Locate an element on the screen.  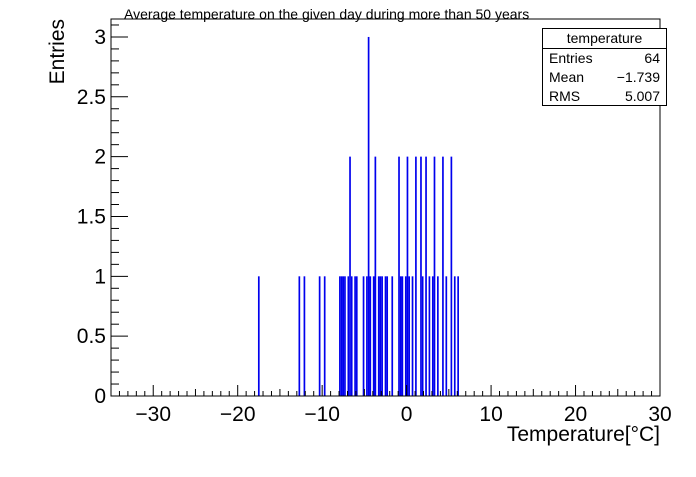
stats-entries-value: 64 is located at coordinates (652, 58).